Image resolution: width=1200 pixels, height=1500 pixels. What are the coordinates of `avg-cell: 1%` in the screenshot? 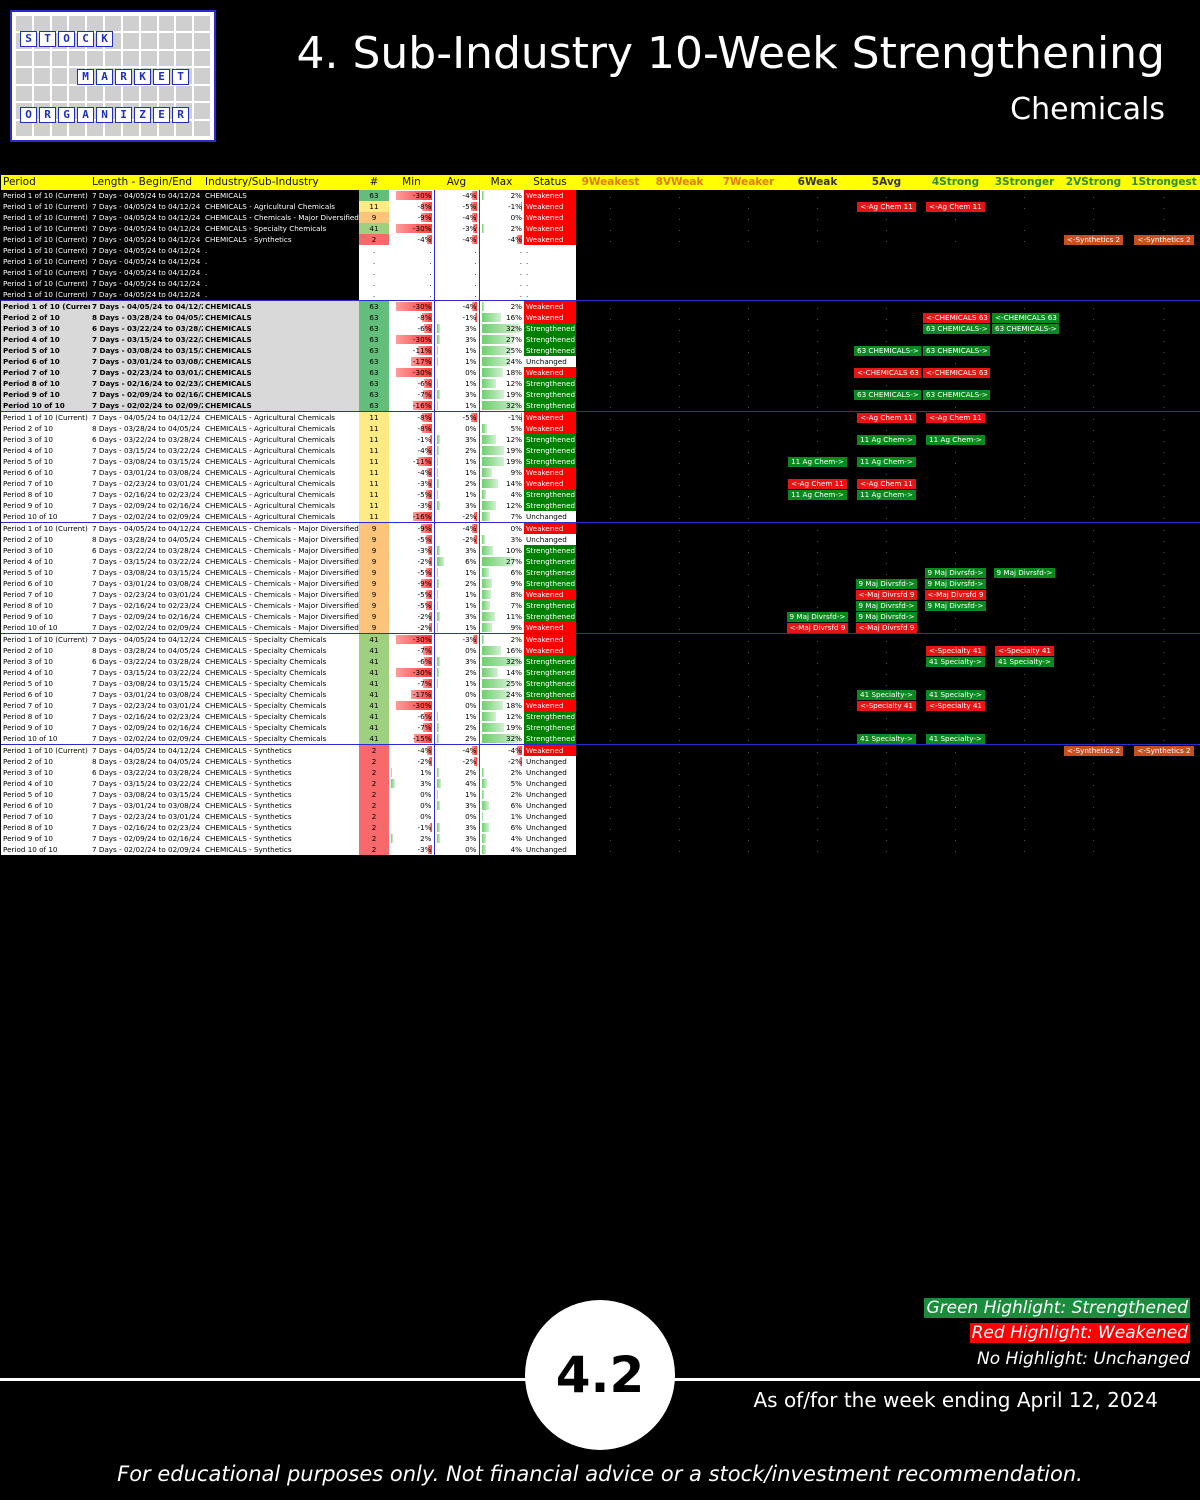 It's located at (456, 628).